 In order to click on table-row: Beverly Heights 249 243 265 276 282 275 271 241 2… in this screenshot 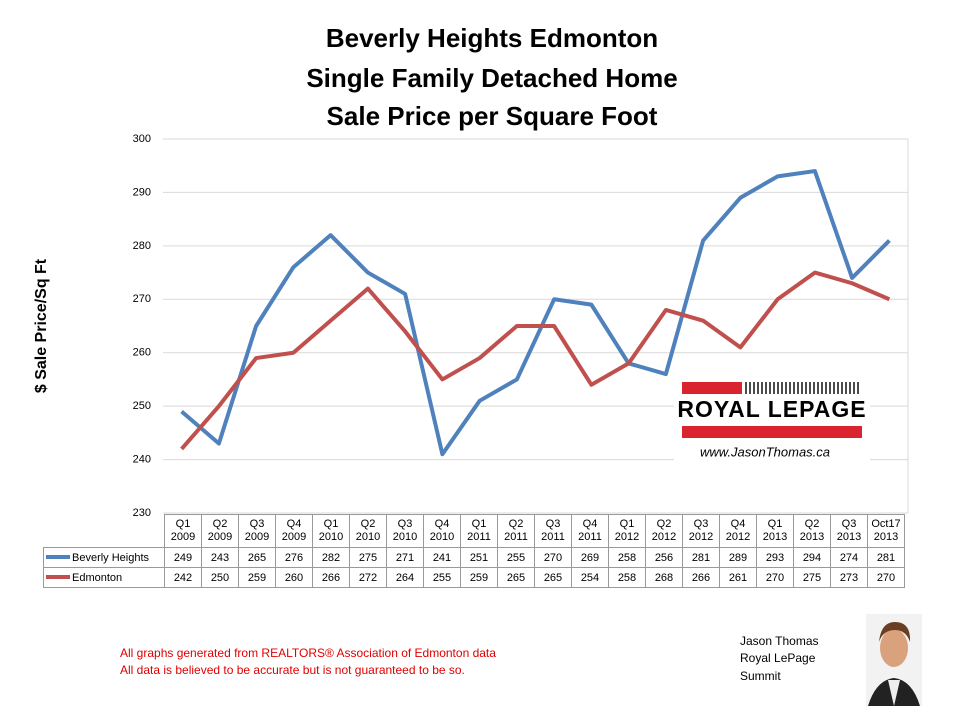, I will do `click(474, 557)`.